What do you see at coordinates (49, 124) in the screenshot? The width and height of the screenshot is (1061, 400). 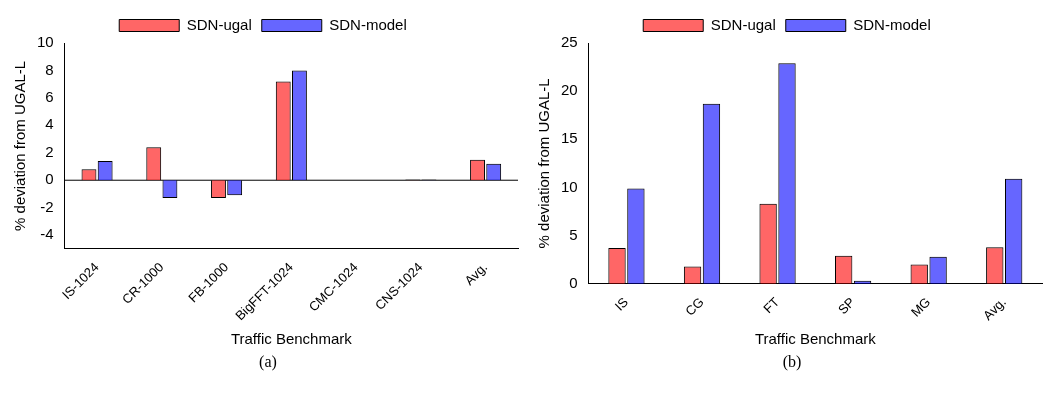 I see `y-tick-label: 4` at bounding box center [49, 124].